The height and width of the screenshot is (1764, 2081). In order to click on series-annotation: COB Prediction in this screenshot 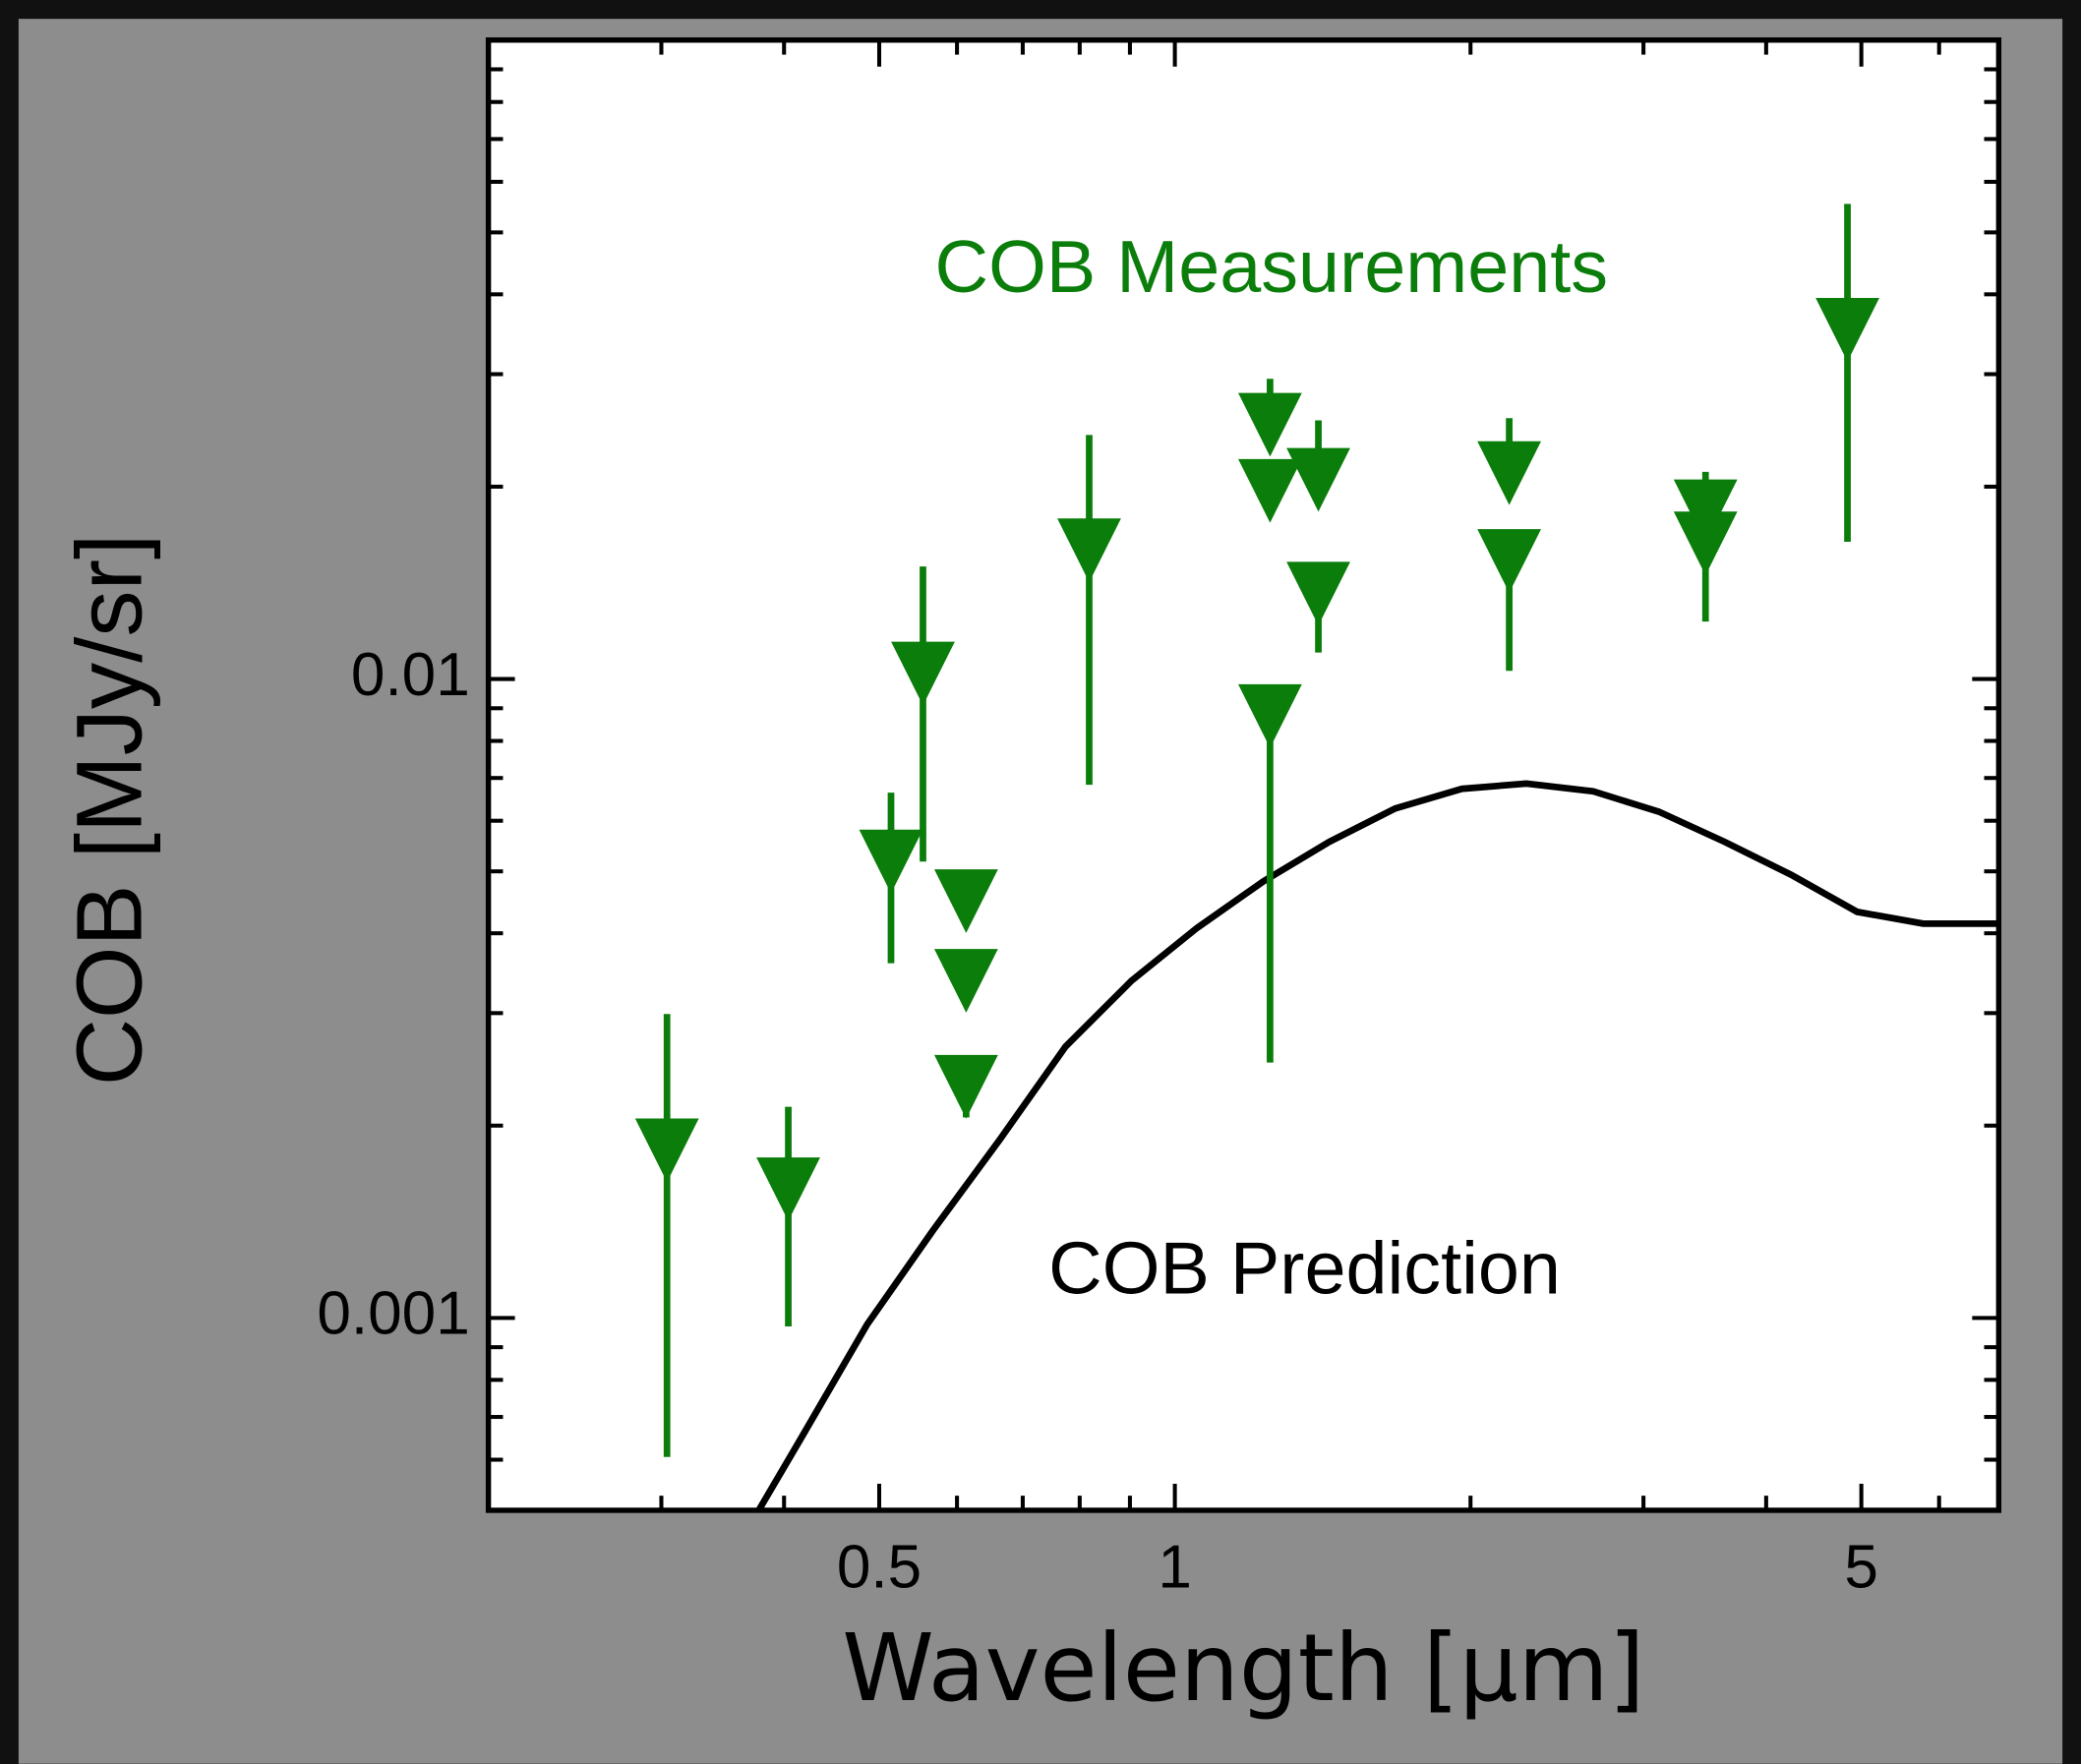, I will do `click(1304, 1269)`.